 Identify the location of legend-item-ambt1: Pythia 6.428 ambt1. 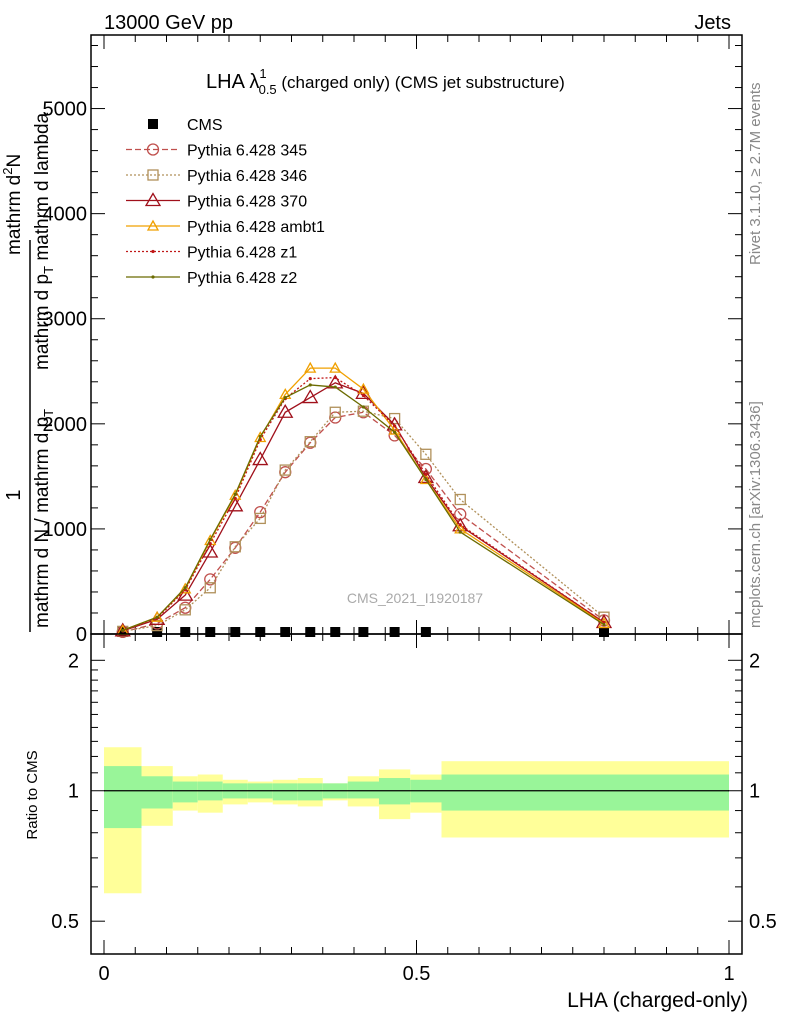
(225, 227).